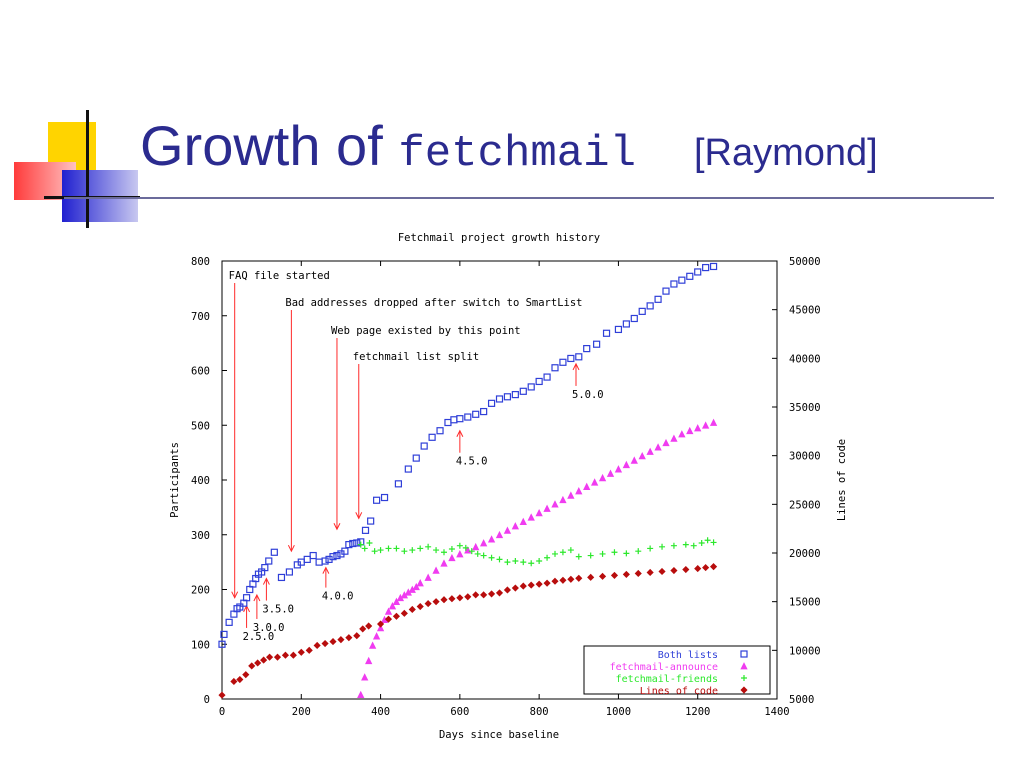 The width and height of the screenshot is (1024, 768). What do you see at coordinates (805, 603) in the screenshot?
I see `y2-tick-label: 15000` at bounding box center [805, 603].